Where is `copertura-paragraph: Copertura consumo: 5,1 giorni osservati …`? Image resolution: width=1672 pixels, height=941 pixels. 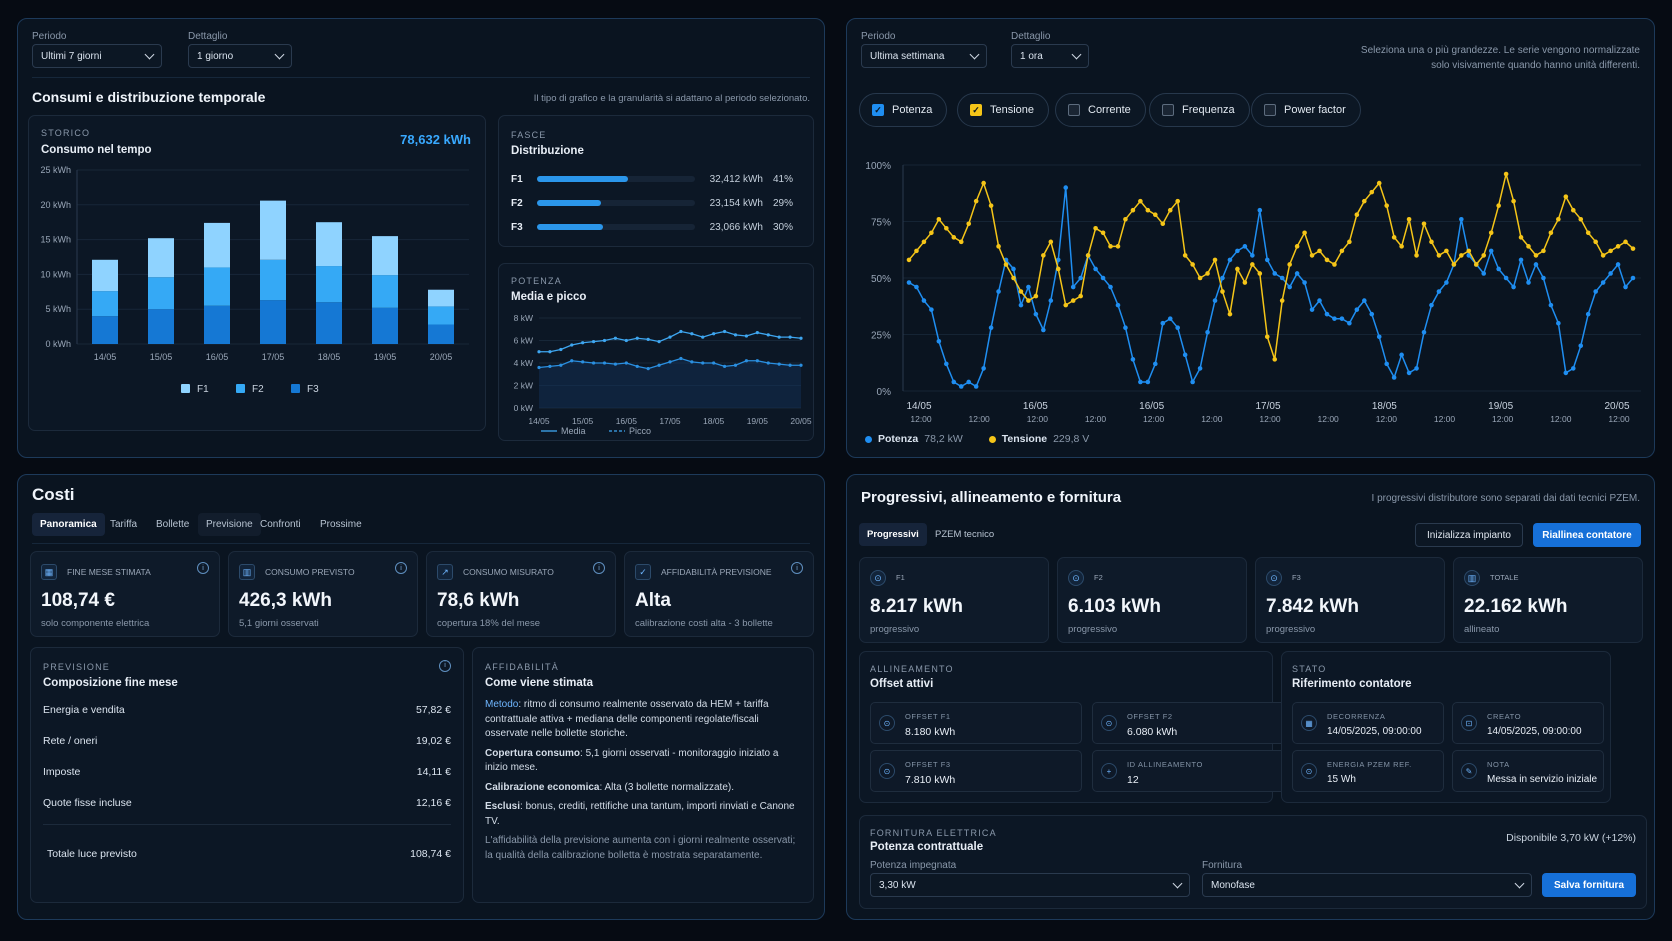
copertura-paragraph: Copertura consumo: 5,1 giorni osservati … is located at coordinates (643, 761).